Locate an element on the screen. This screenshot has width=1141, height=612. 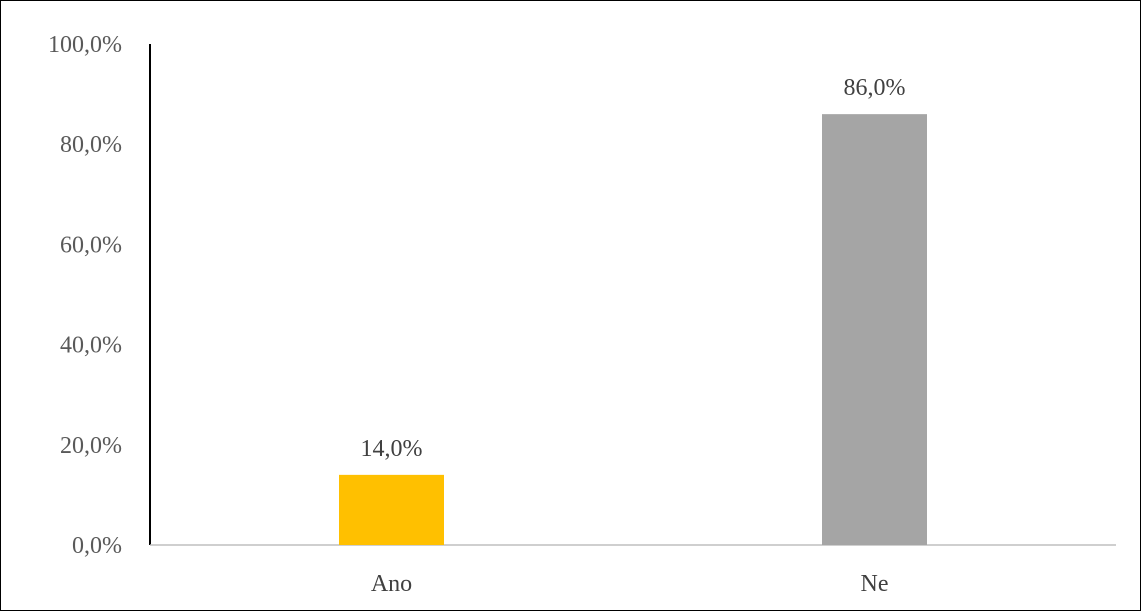
bar-ano is located at coordinates (391, 509).